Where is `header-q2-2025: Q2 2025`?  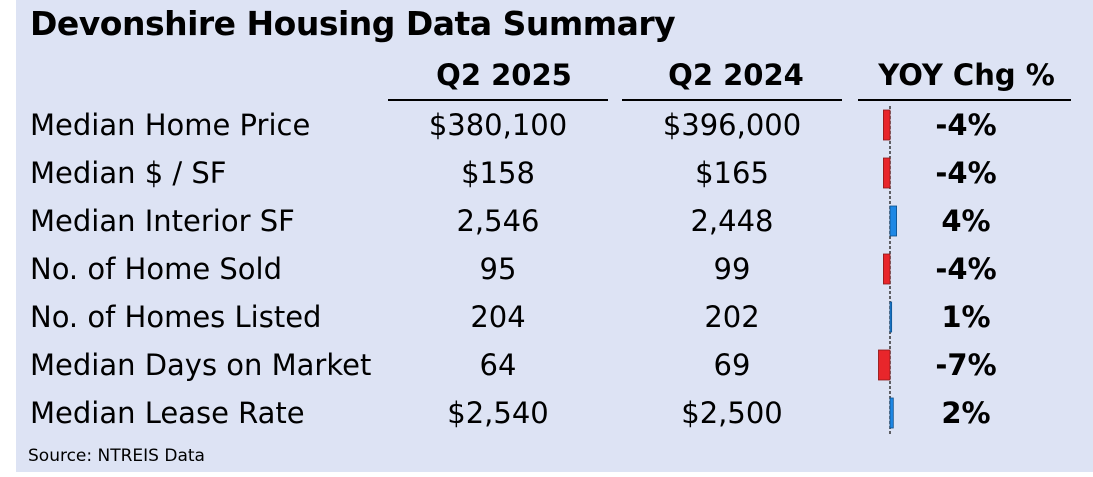
header-q2-2025: Q2 2025 is located at coordinates (504, 75).